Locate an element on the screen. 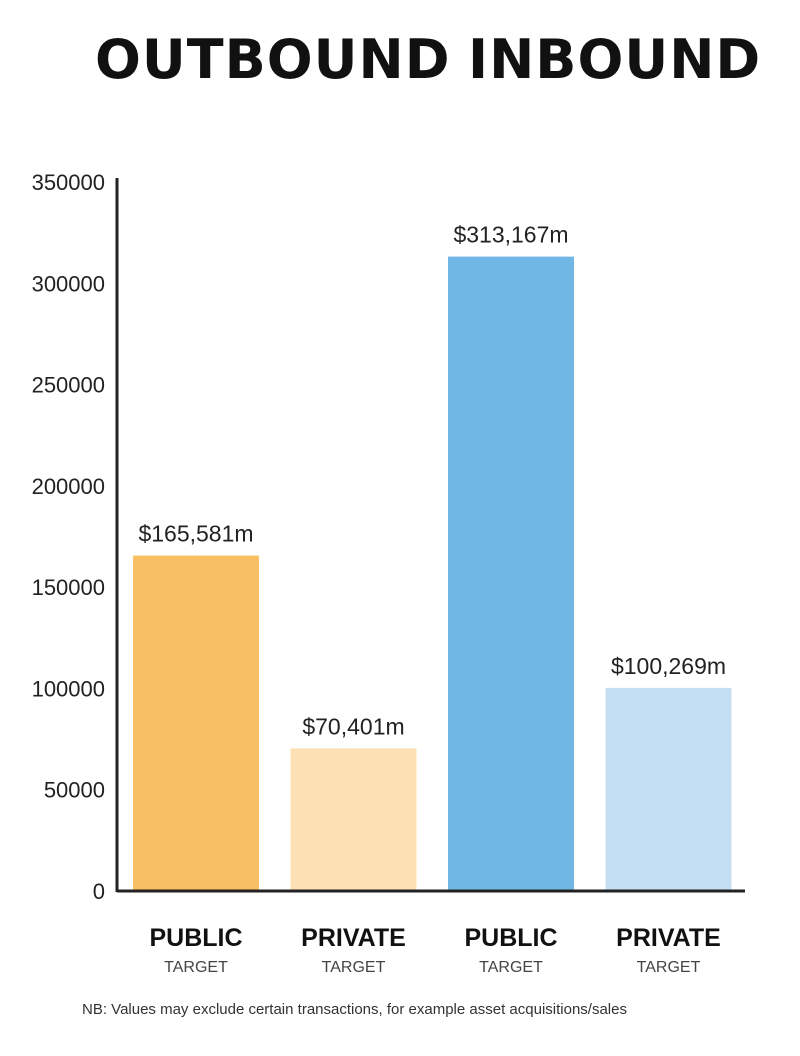  inbound-heading: INBOUND is located at coordinates (615, 59).